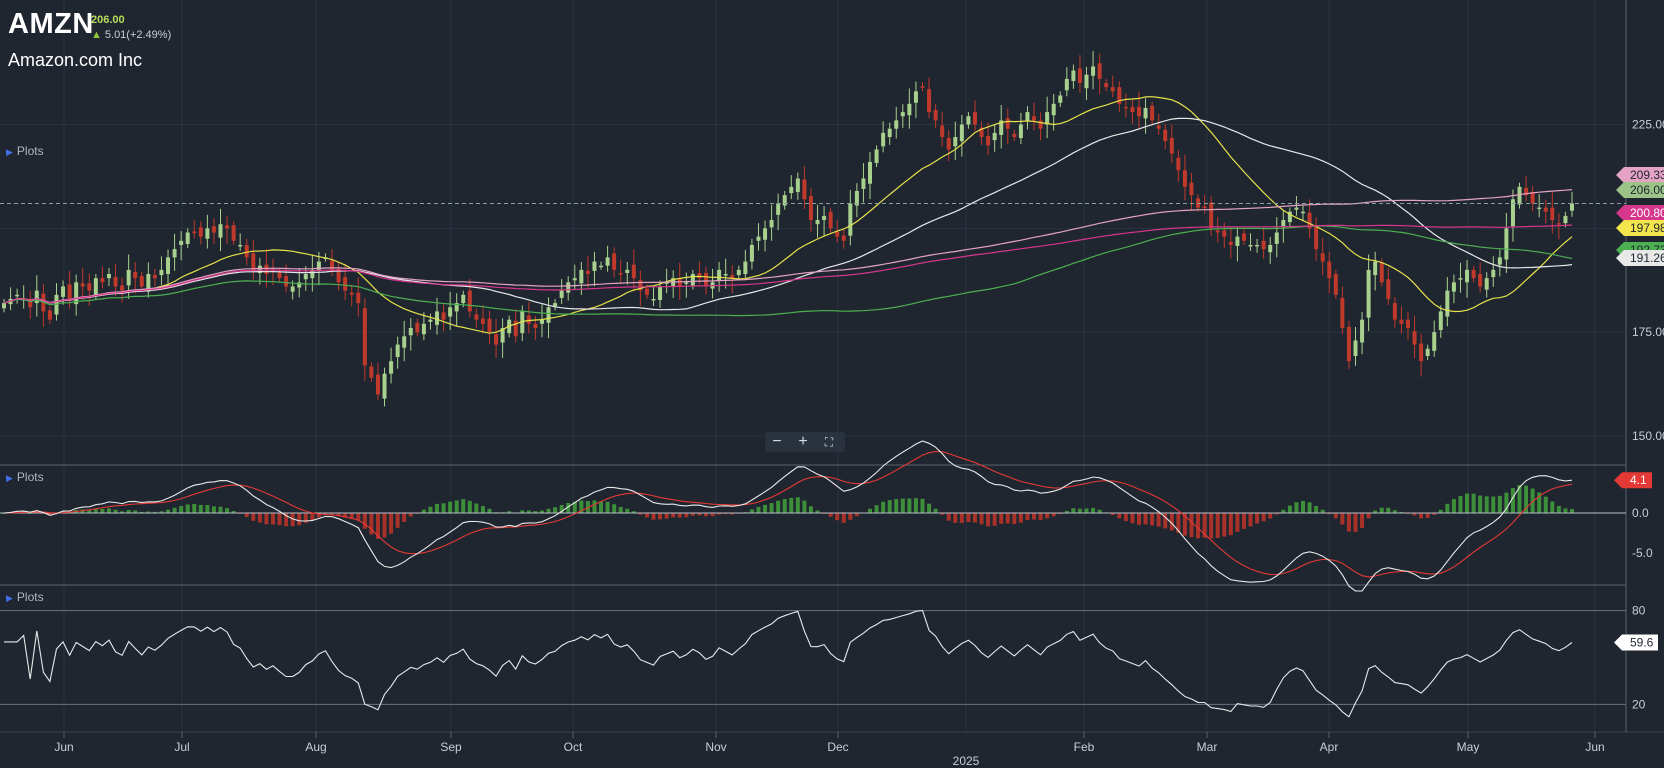 The height and width of the screenshot is (768, 1664). Describe the element at coordinates (966, 761) in the screenshot. I see `time-axis-year: 2025` at that location.